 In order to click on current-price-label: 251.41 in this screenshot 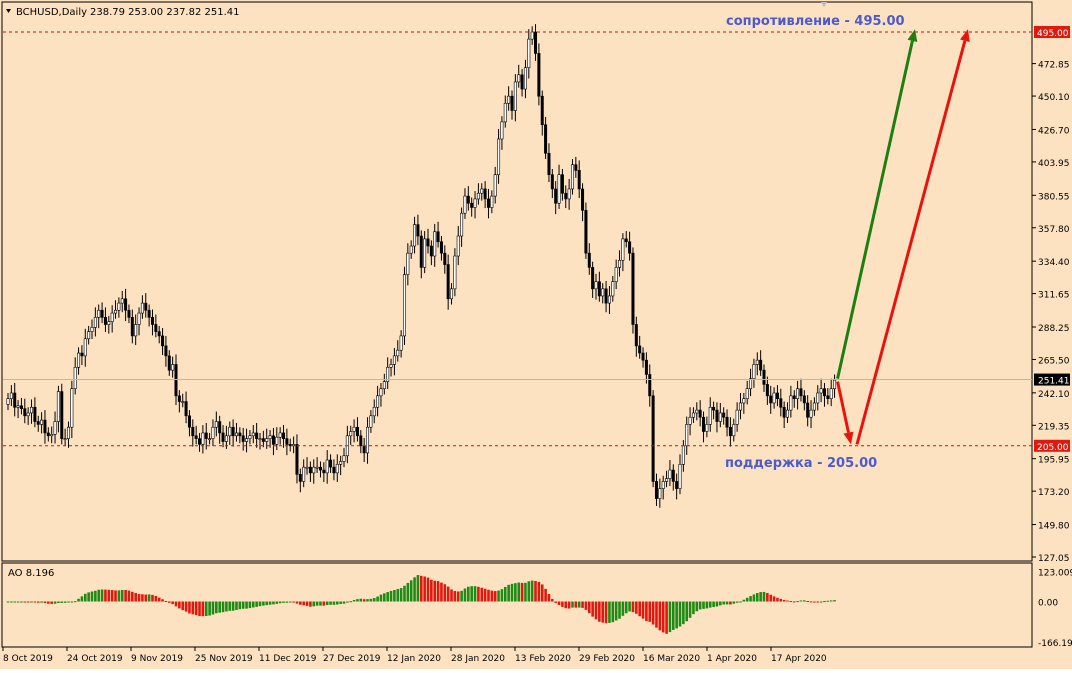, I will do `click(1054, 382)`.